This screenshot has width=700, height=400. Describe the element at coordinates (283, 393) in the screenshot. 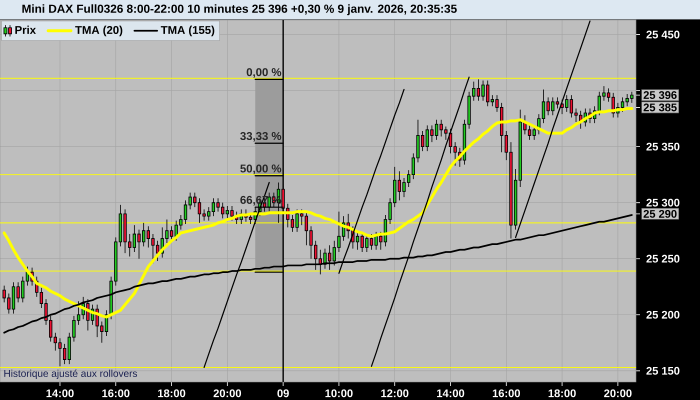

I see `x-tick-label: 09` at that location.